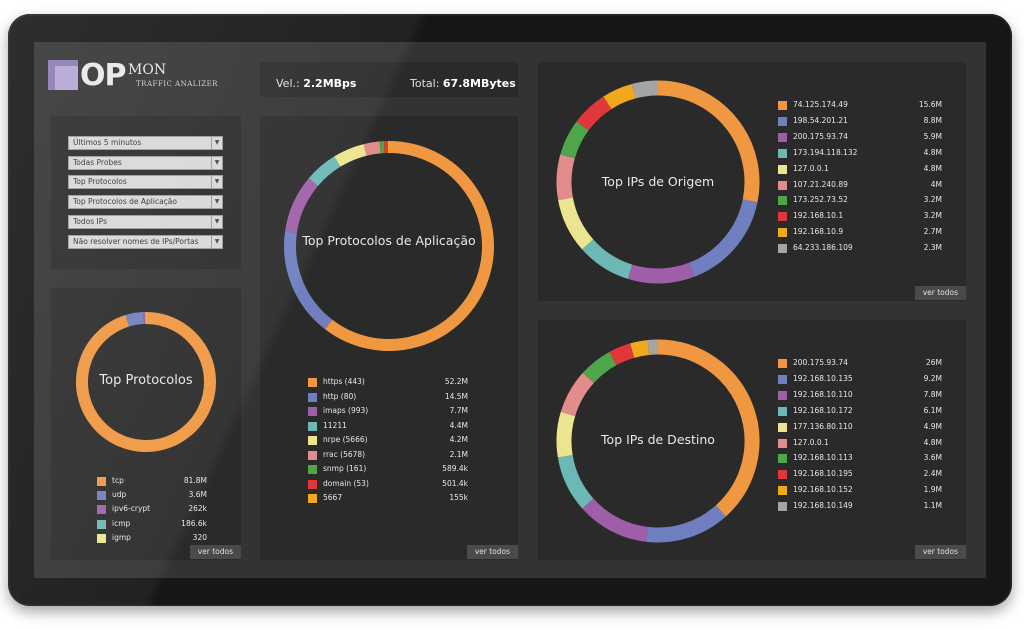 The height and width of the screenshot is (629, 1024). Describe the element at coordinates (145, 202) in the screenshot. I see `filter-select: Top Protocolos de Aplicação ▼` at that location.